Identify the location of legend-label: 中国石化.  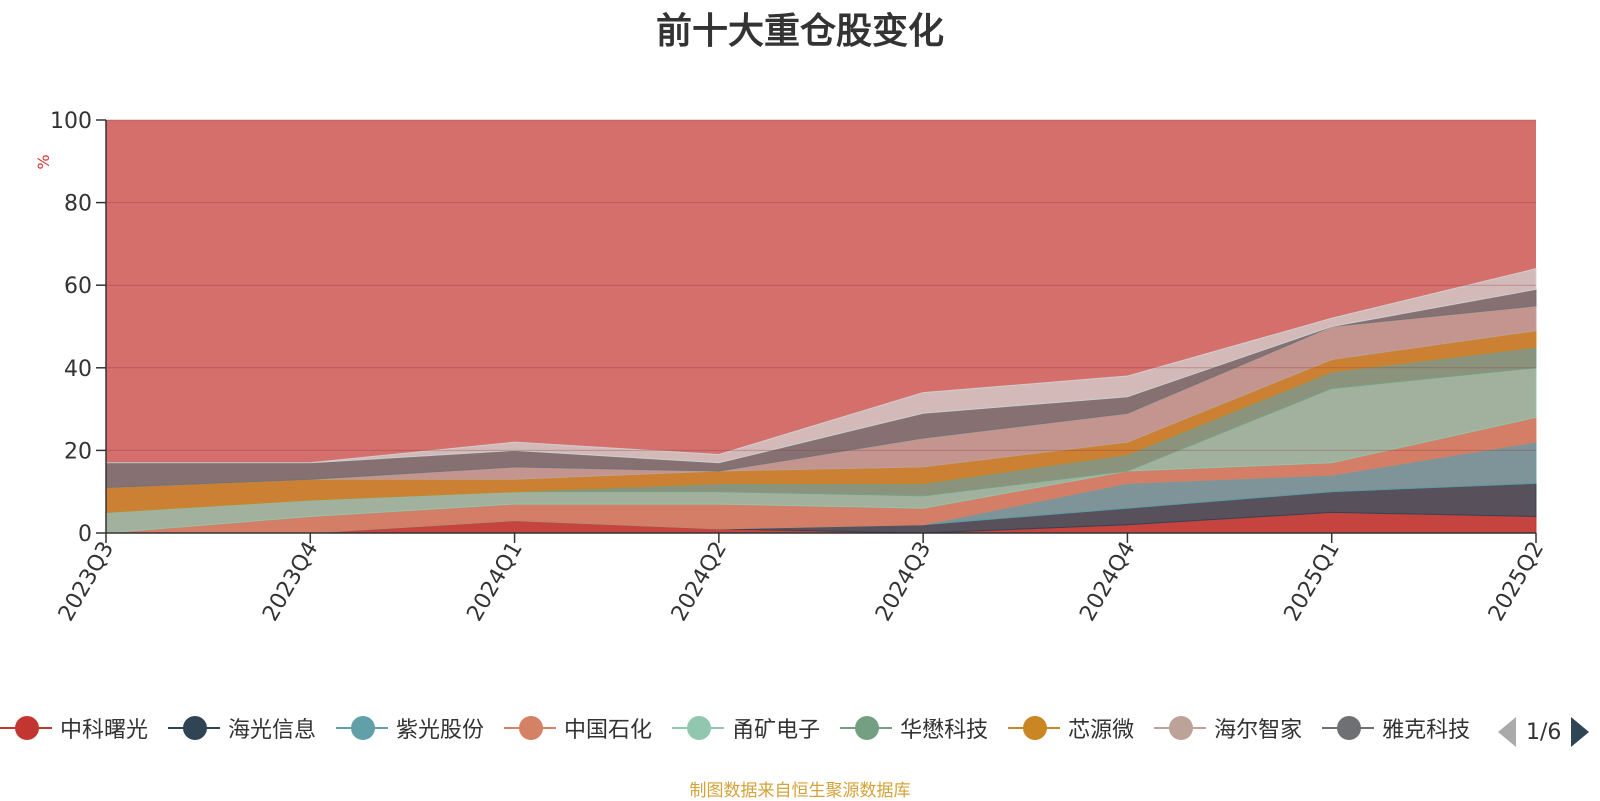
(608, 730).